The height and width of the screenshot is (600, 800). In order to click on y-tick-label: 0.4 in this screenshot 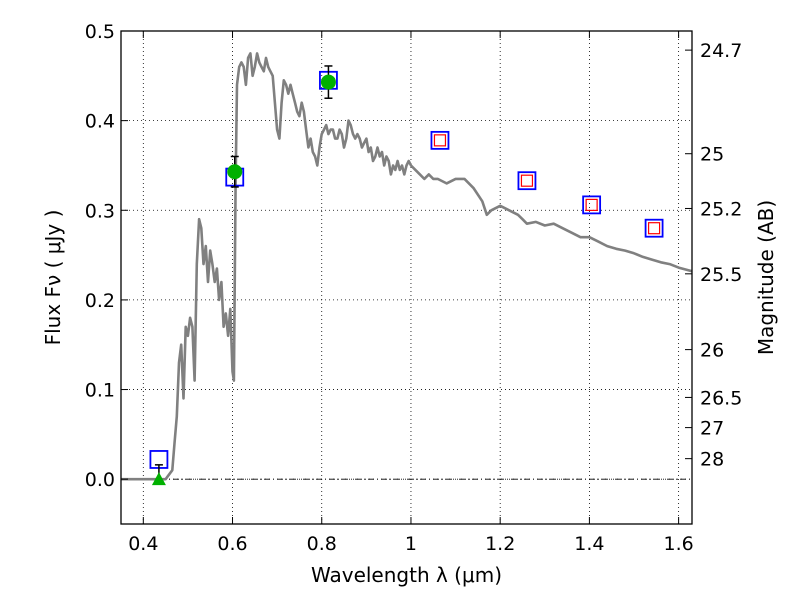, I will do `click(100, 122)`.